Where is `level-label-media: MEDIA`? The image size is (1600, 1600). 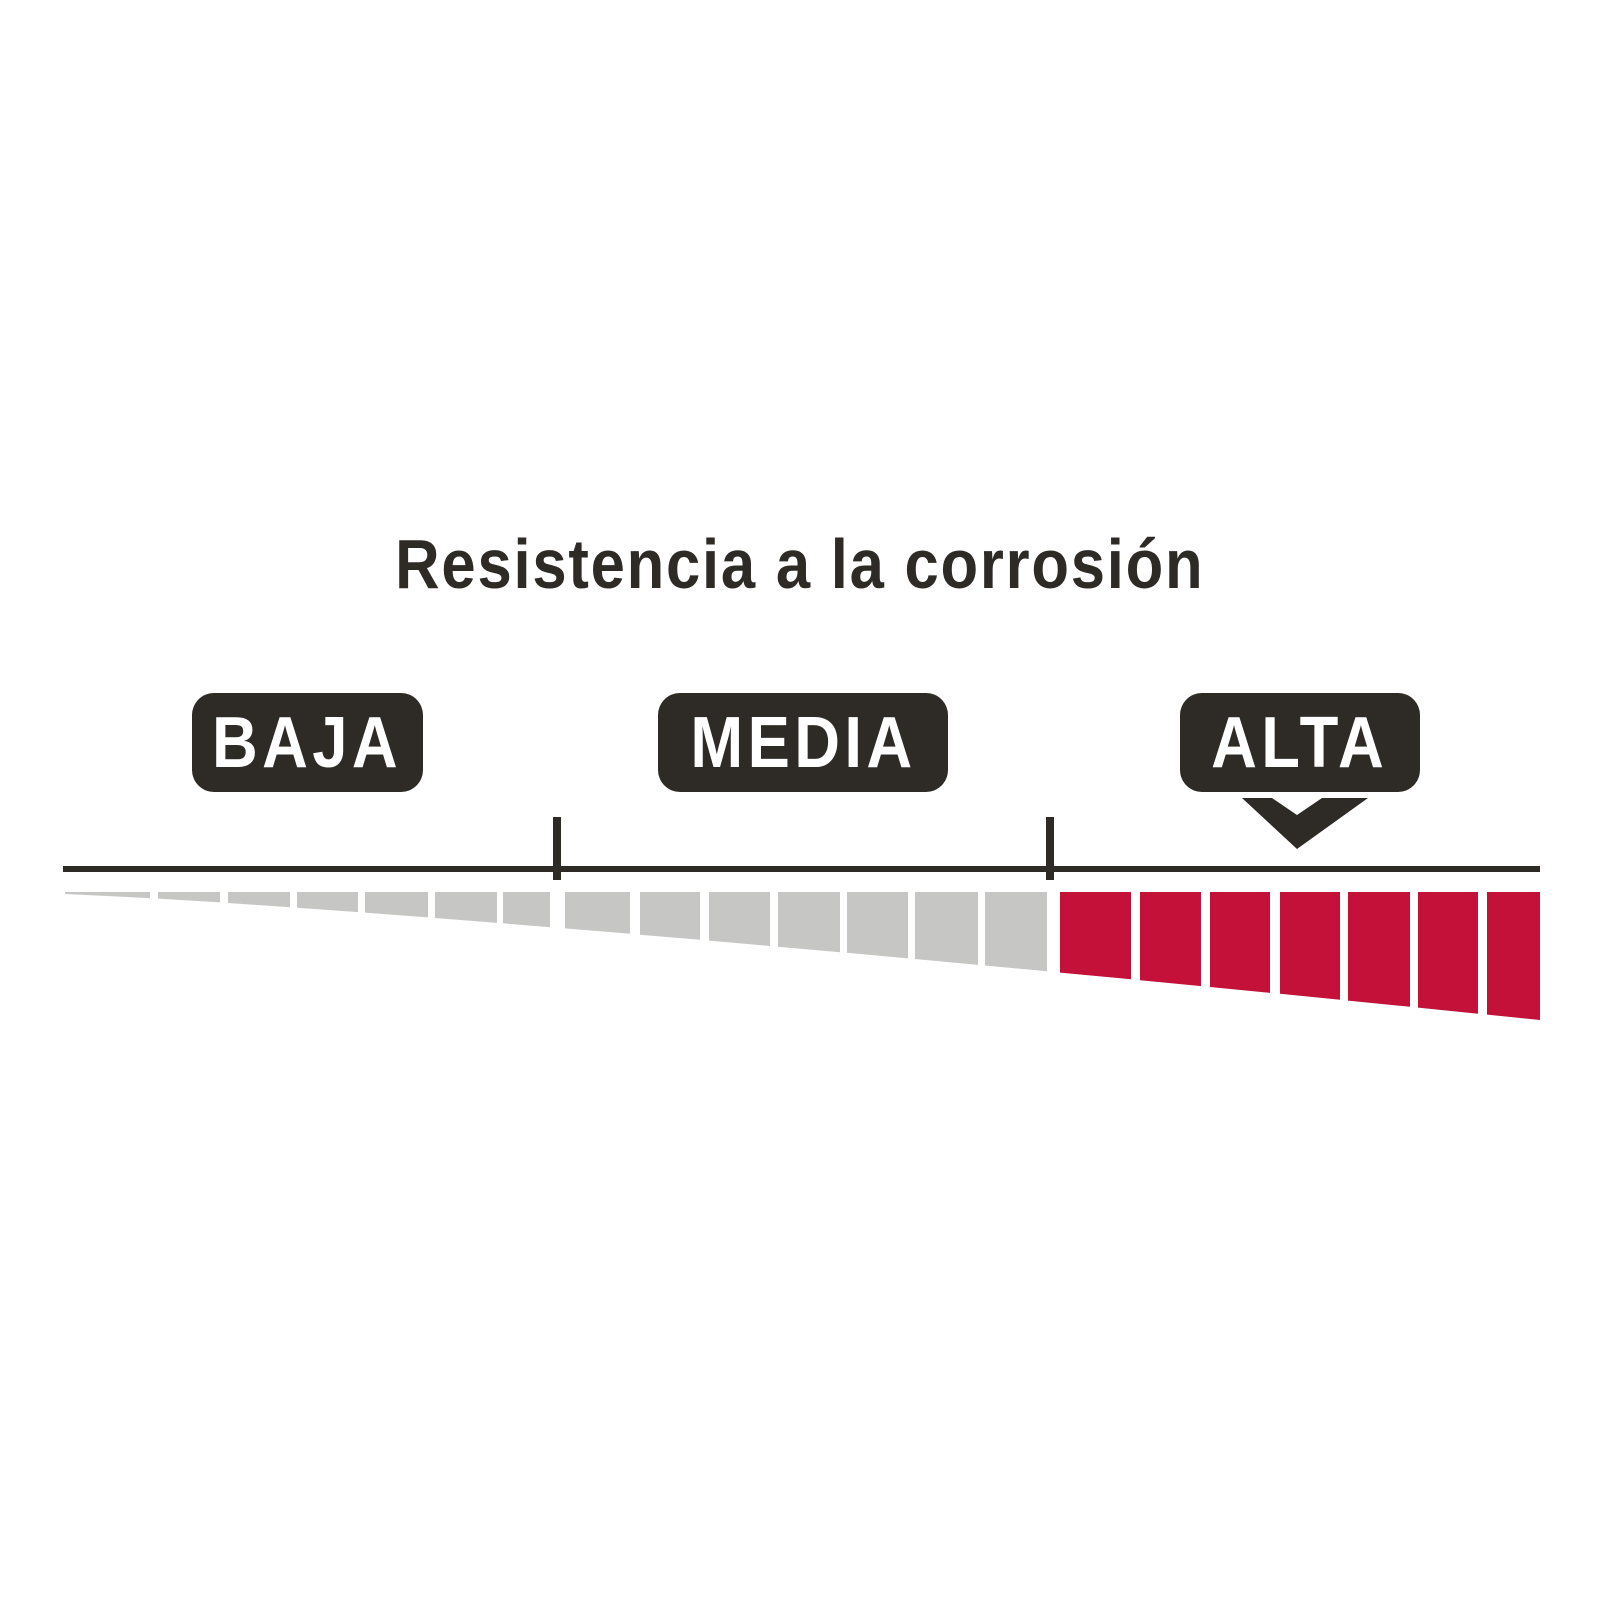 level-label-media: MEDIA is located at coordinates (803, 742).